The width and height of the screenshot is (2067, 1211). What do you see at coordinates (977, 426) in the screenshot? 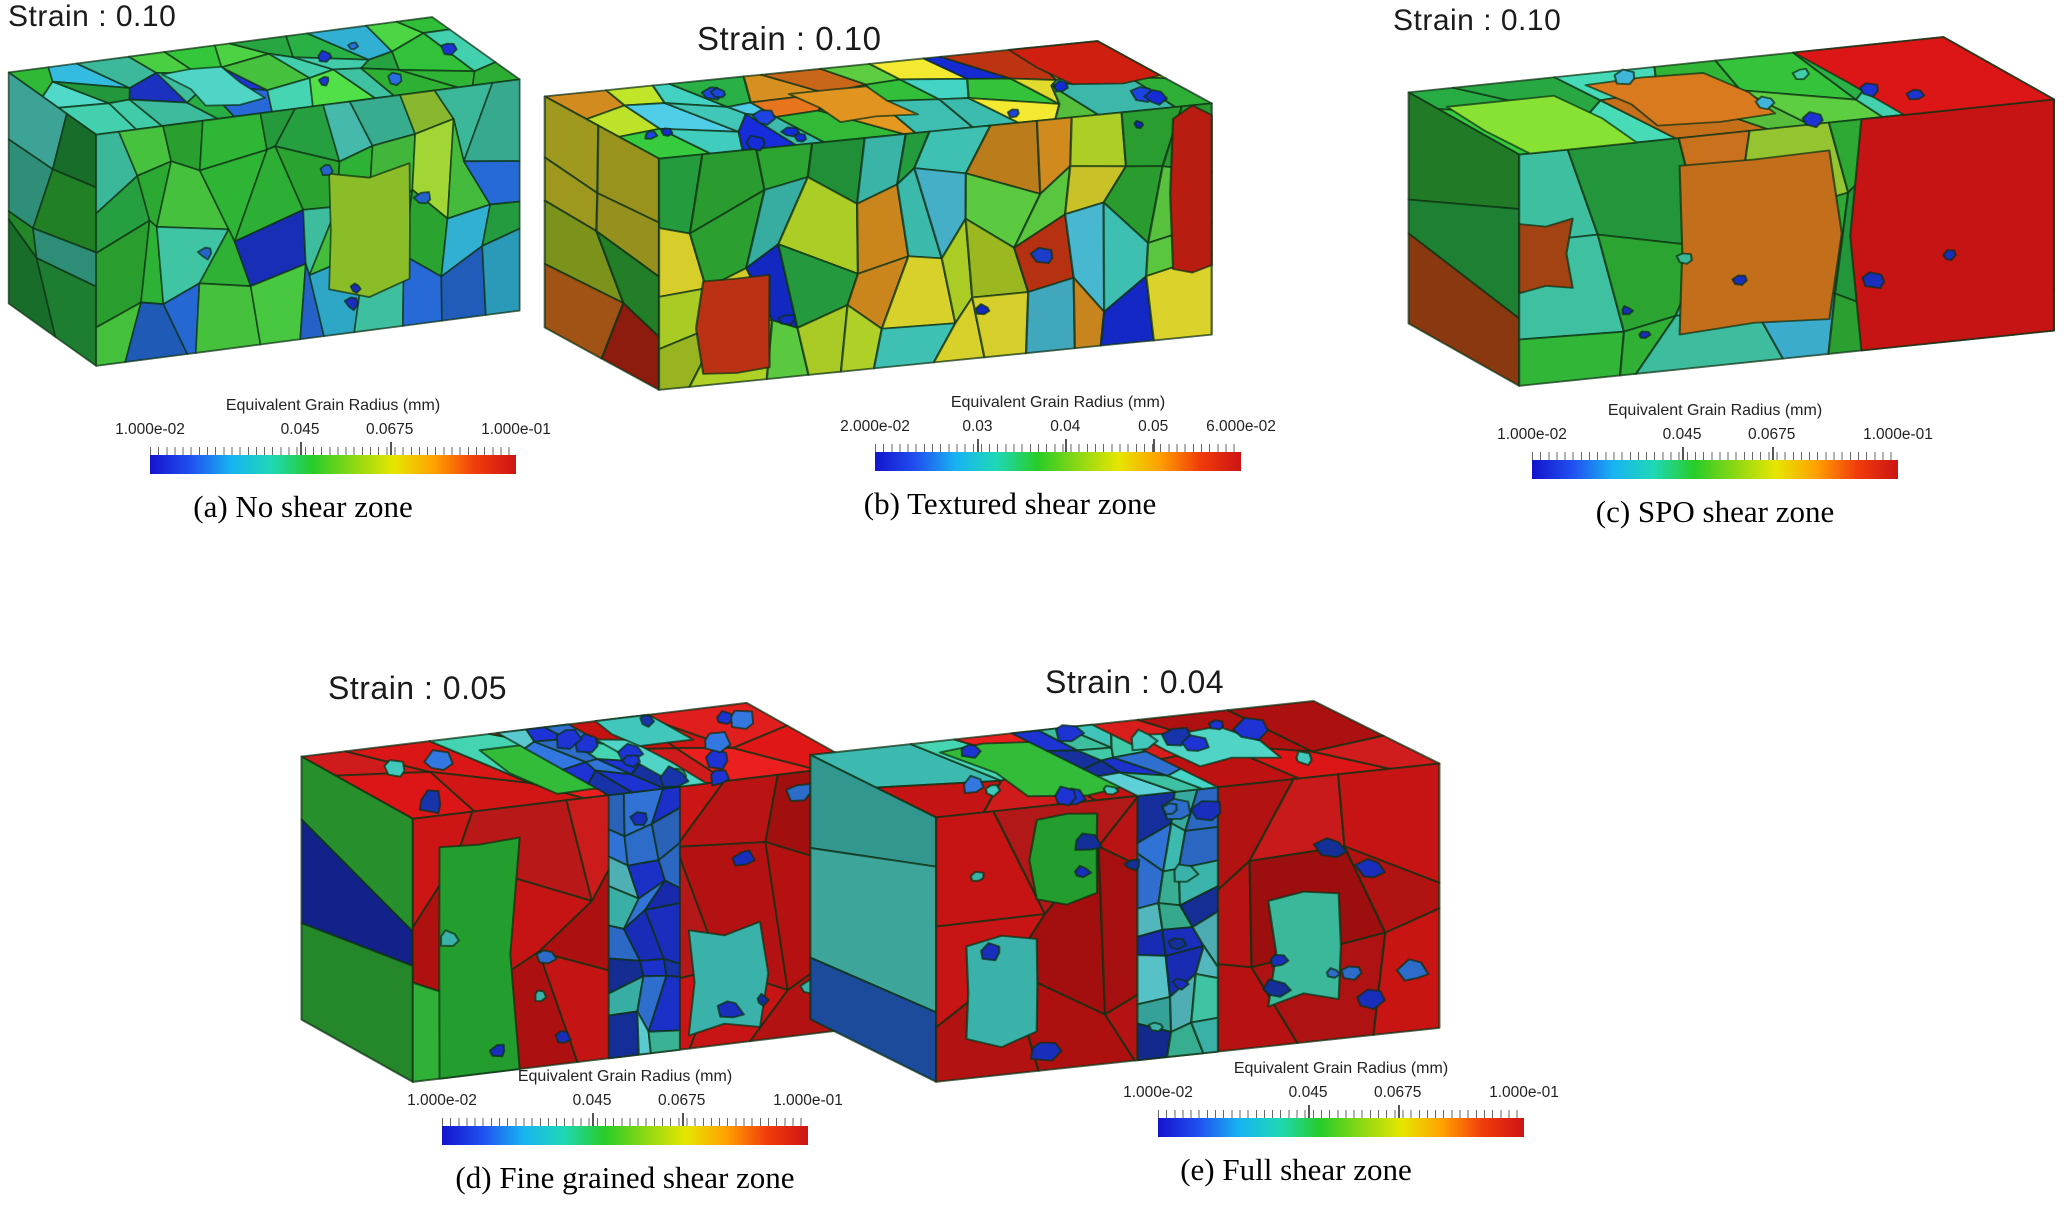
I see `colorbar-tick-label: 0.03` at bounding box center [977, 426].